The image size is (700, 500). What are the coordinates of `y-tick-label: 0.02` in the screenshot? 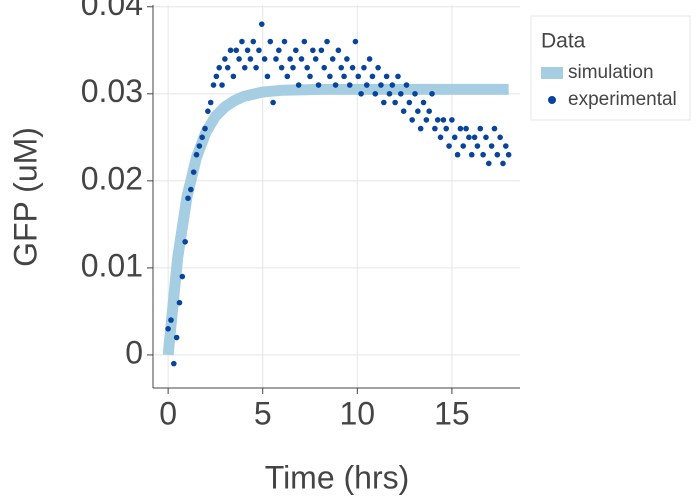 It's located at (112, 178).